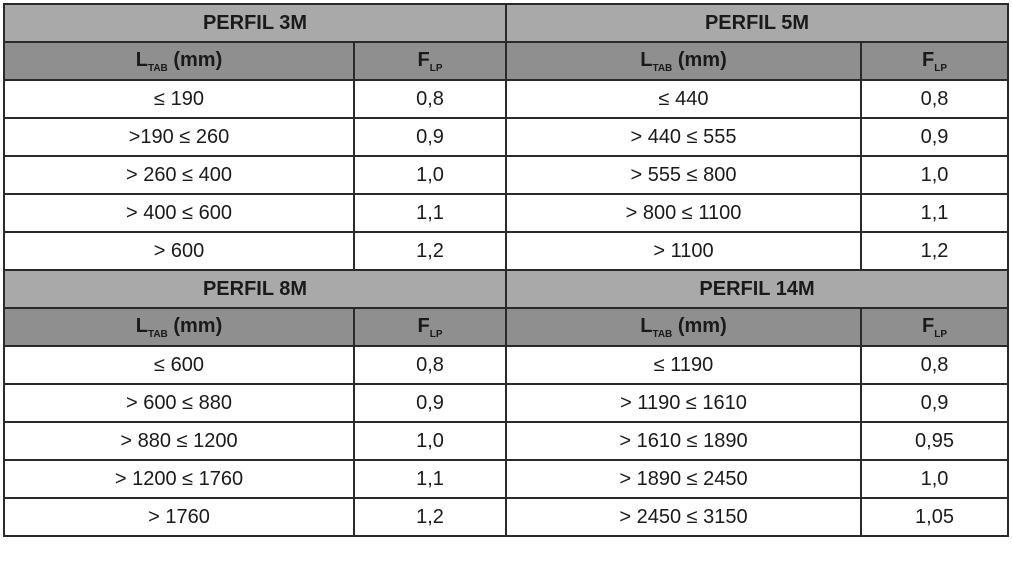 Image resolution: width=1012 pixels, height=564 pixels. Describe the element at coordinates (683, 251) in the screenshot. I see `right-range-cell: > 1100` at that location.